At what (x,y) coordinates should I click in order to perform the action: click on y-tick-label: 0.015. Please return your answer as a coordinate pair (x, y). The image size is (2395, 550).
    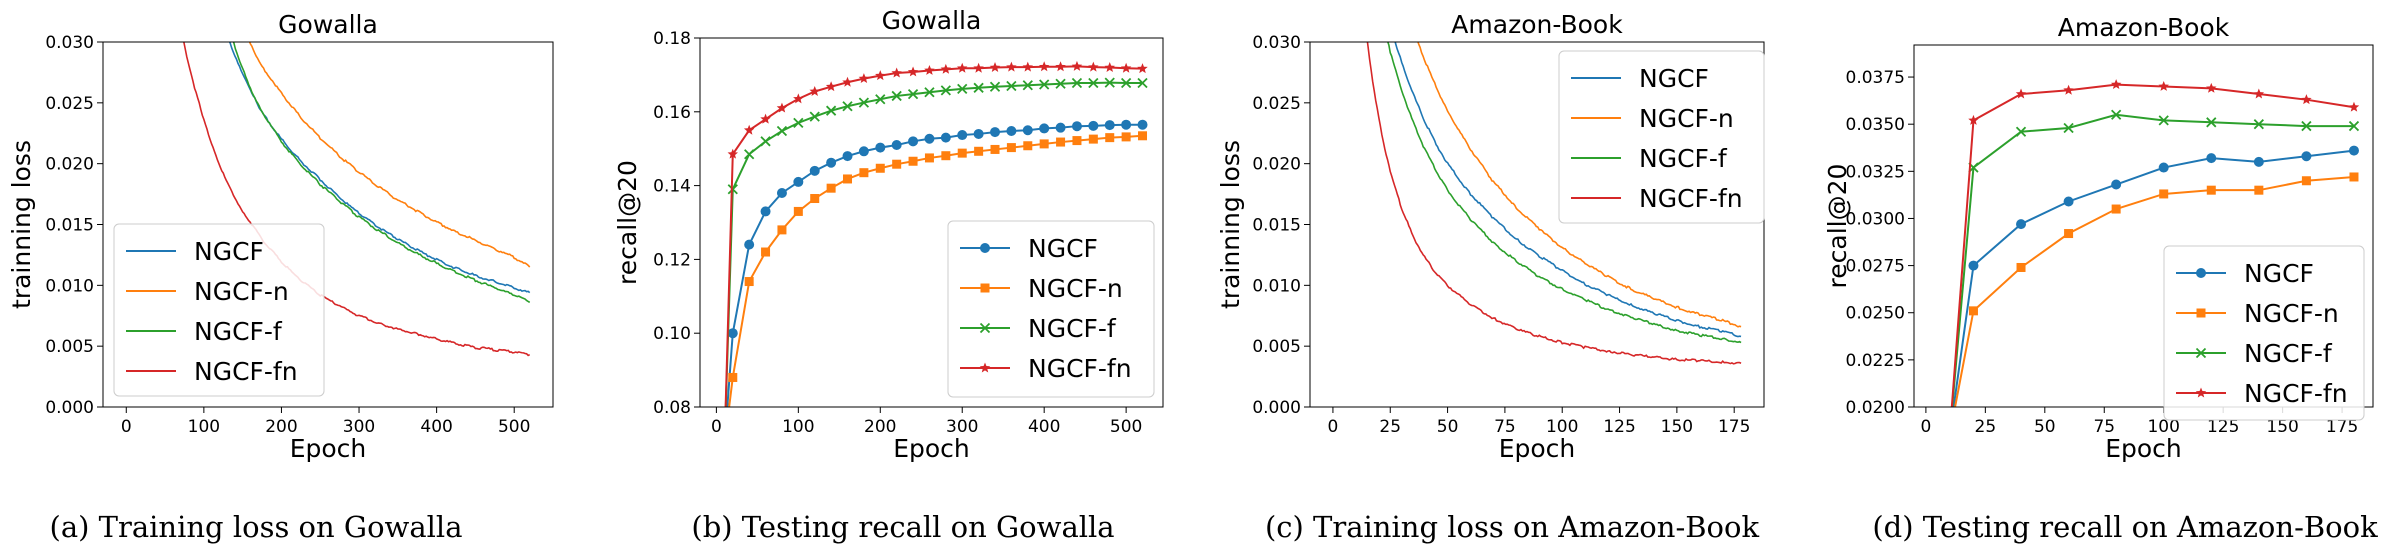
    Looking at the image, I should click on (69, 226).